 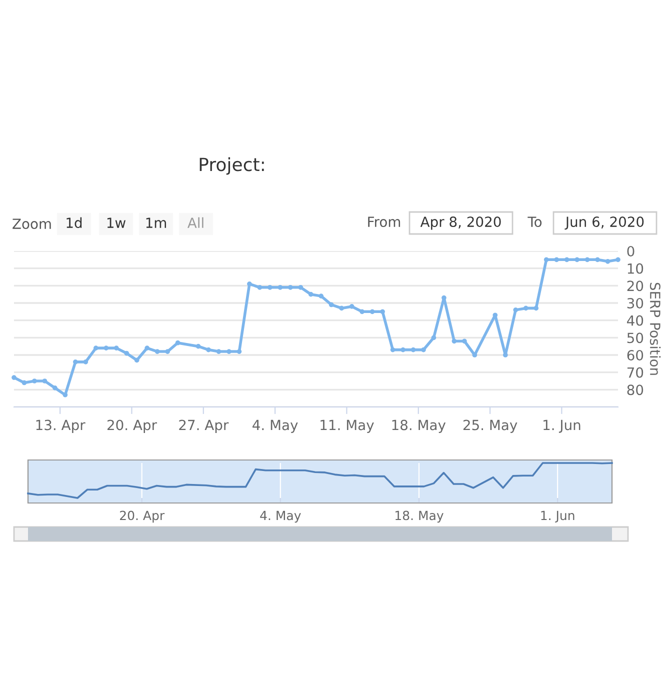 I want to click on text: 1m, so click(x=156, y=223).